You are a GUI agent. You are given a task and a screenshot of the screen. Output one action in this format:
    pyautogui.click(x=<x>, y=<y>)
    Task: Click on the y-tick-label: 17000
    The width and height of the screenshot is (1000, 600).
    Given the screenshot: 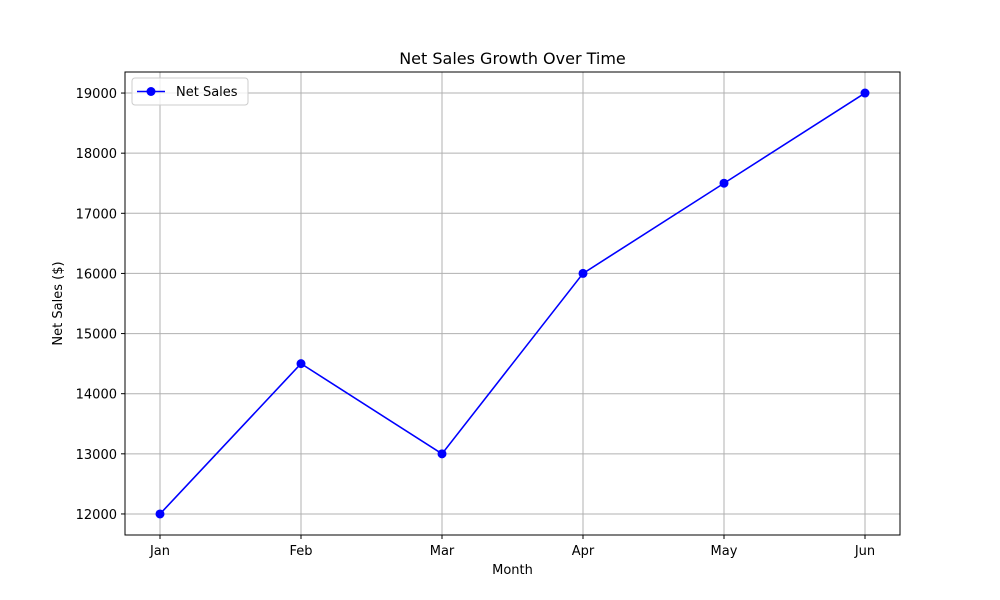 What is the action you would take?
    pyautogui.click(x=96, y=214)
    